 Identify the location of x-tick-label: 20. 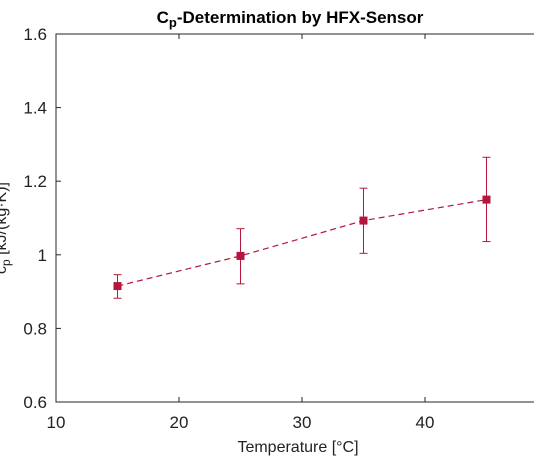
(179, 422).